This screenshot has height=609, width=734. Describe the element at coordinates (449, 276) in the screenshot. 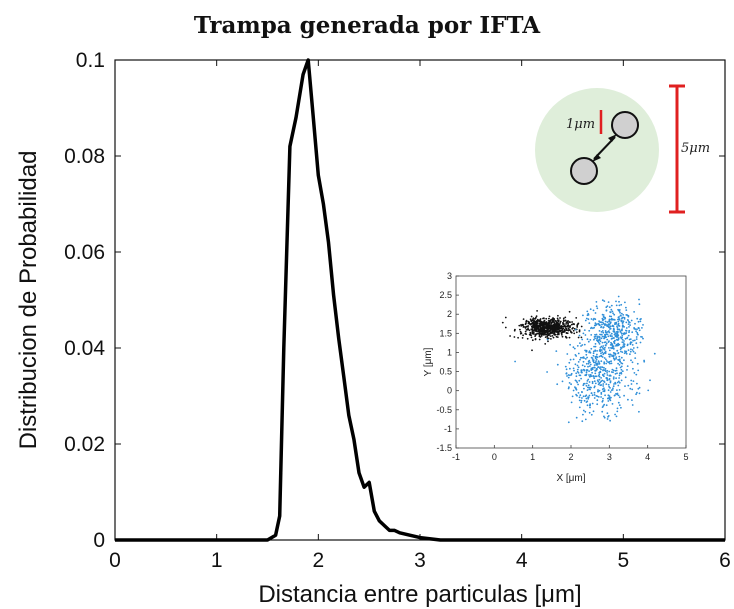

I see `inset-y-tick-label: 3` at that location.